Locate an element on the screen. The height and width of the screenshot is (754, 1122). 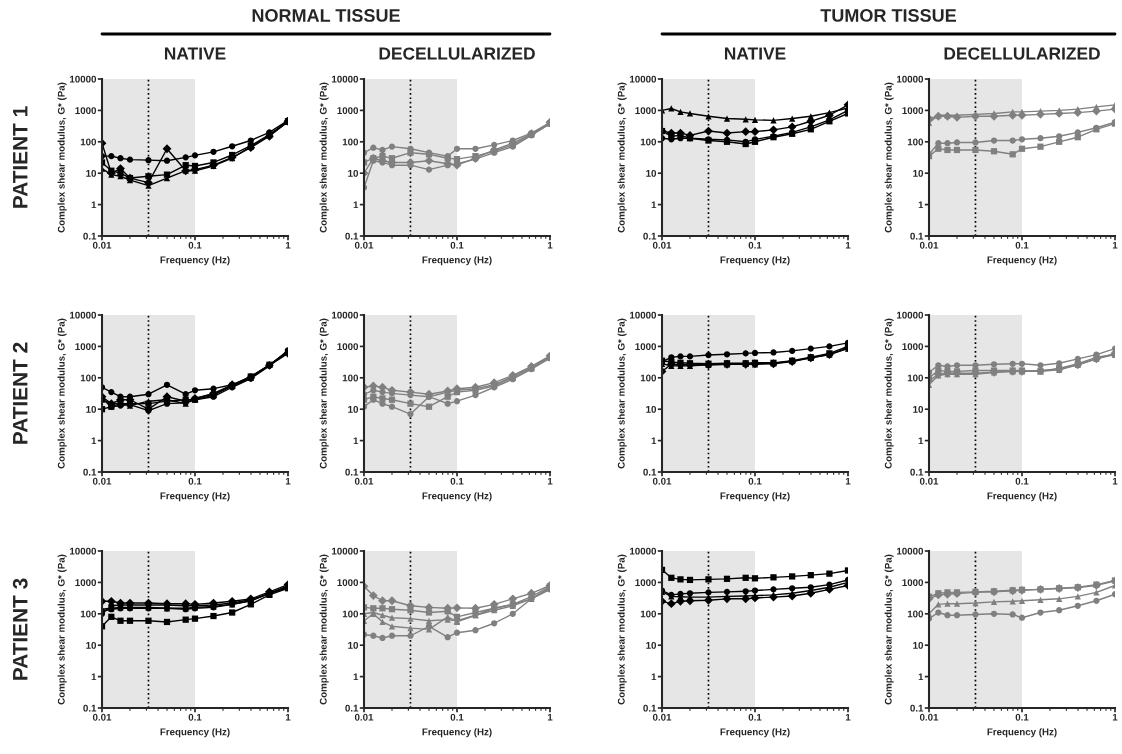
text: PATIENT 3 is located at coordinates (20, 629).